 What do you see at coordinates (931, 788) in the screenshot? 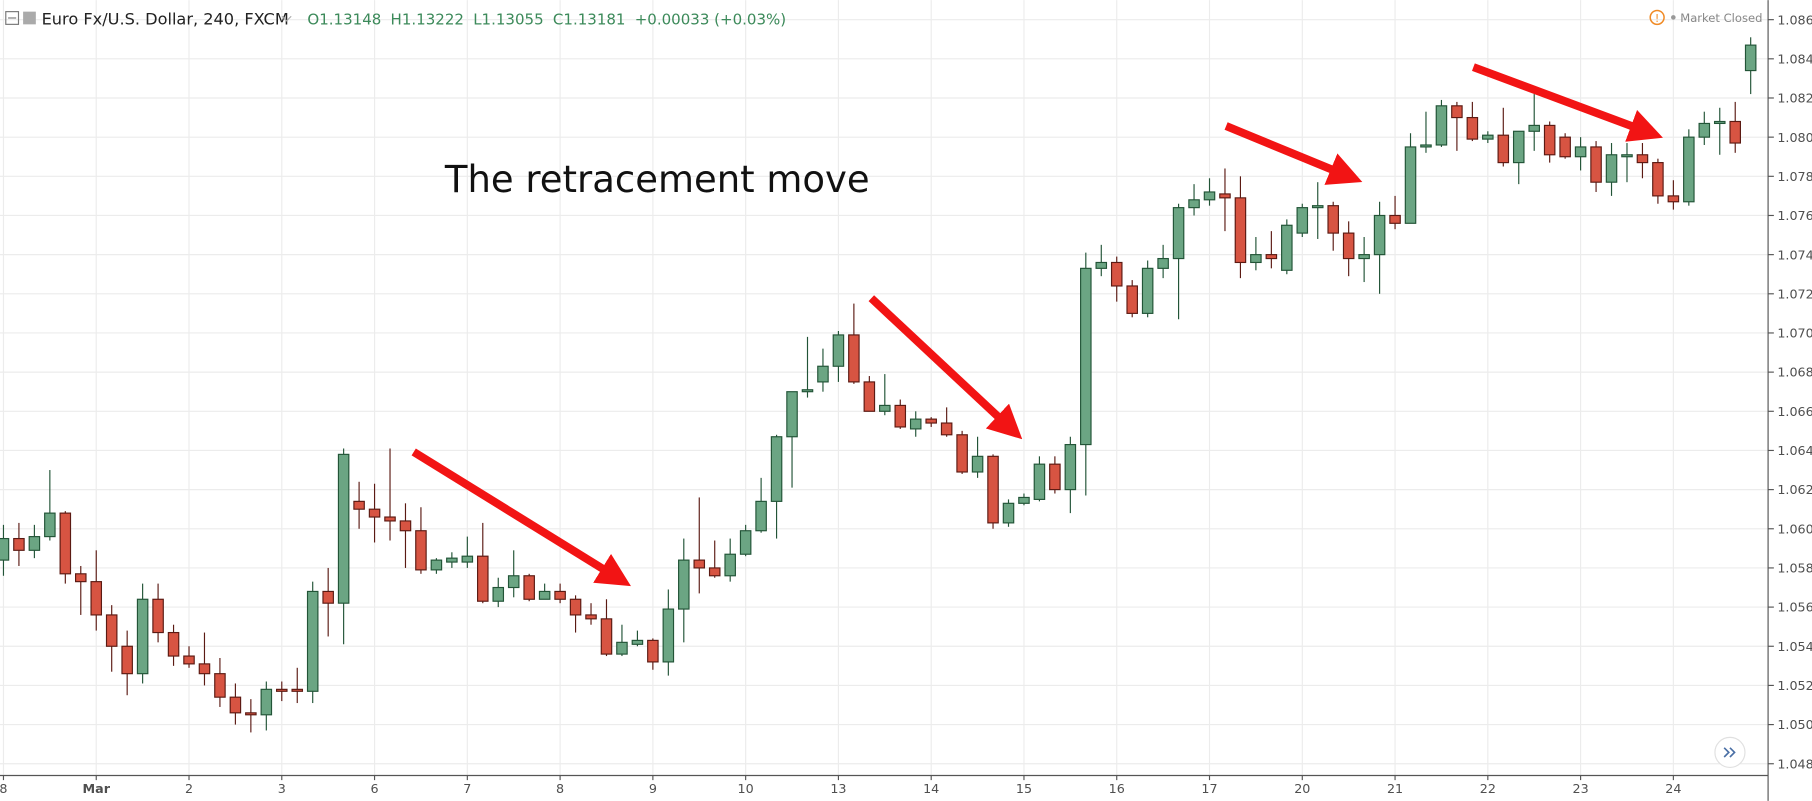
I see `x-tick-label: 14` at bounding box center [931, 788].